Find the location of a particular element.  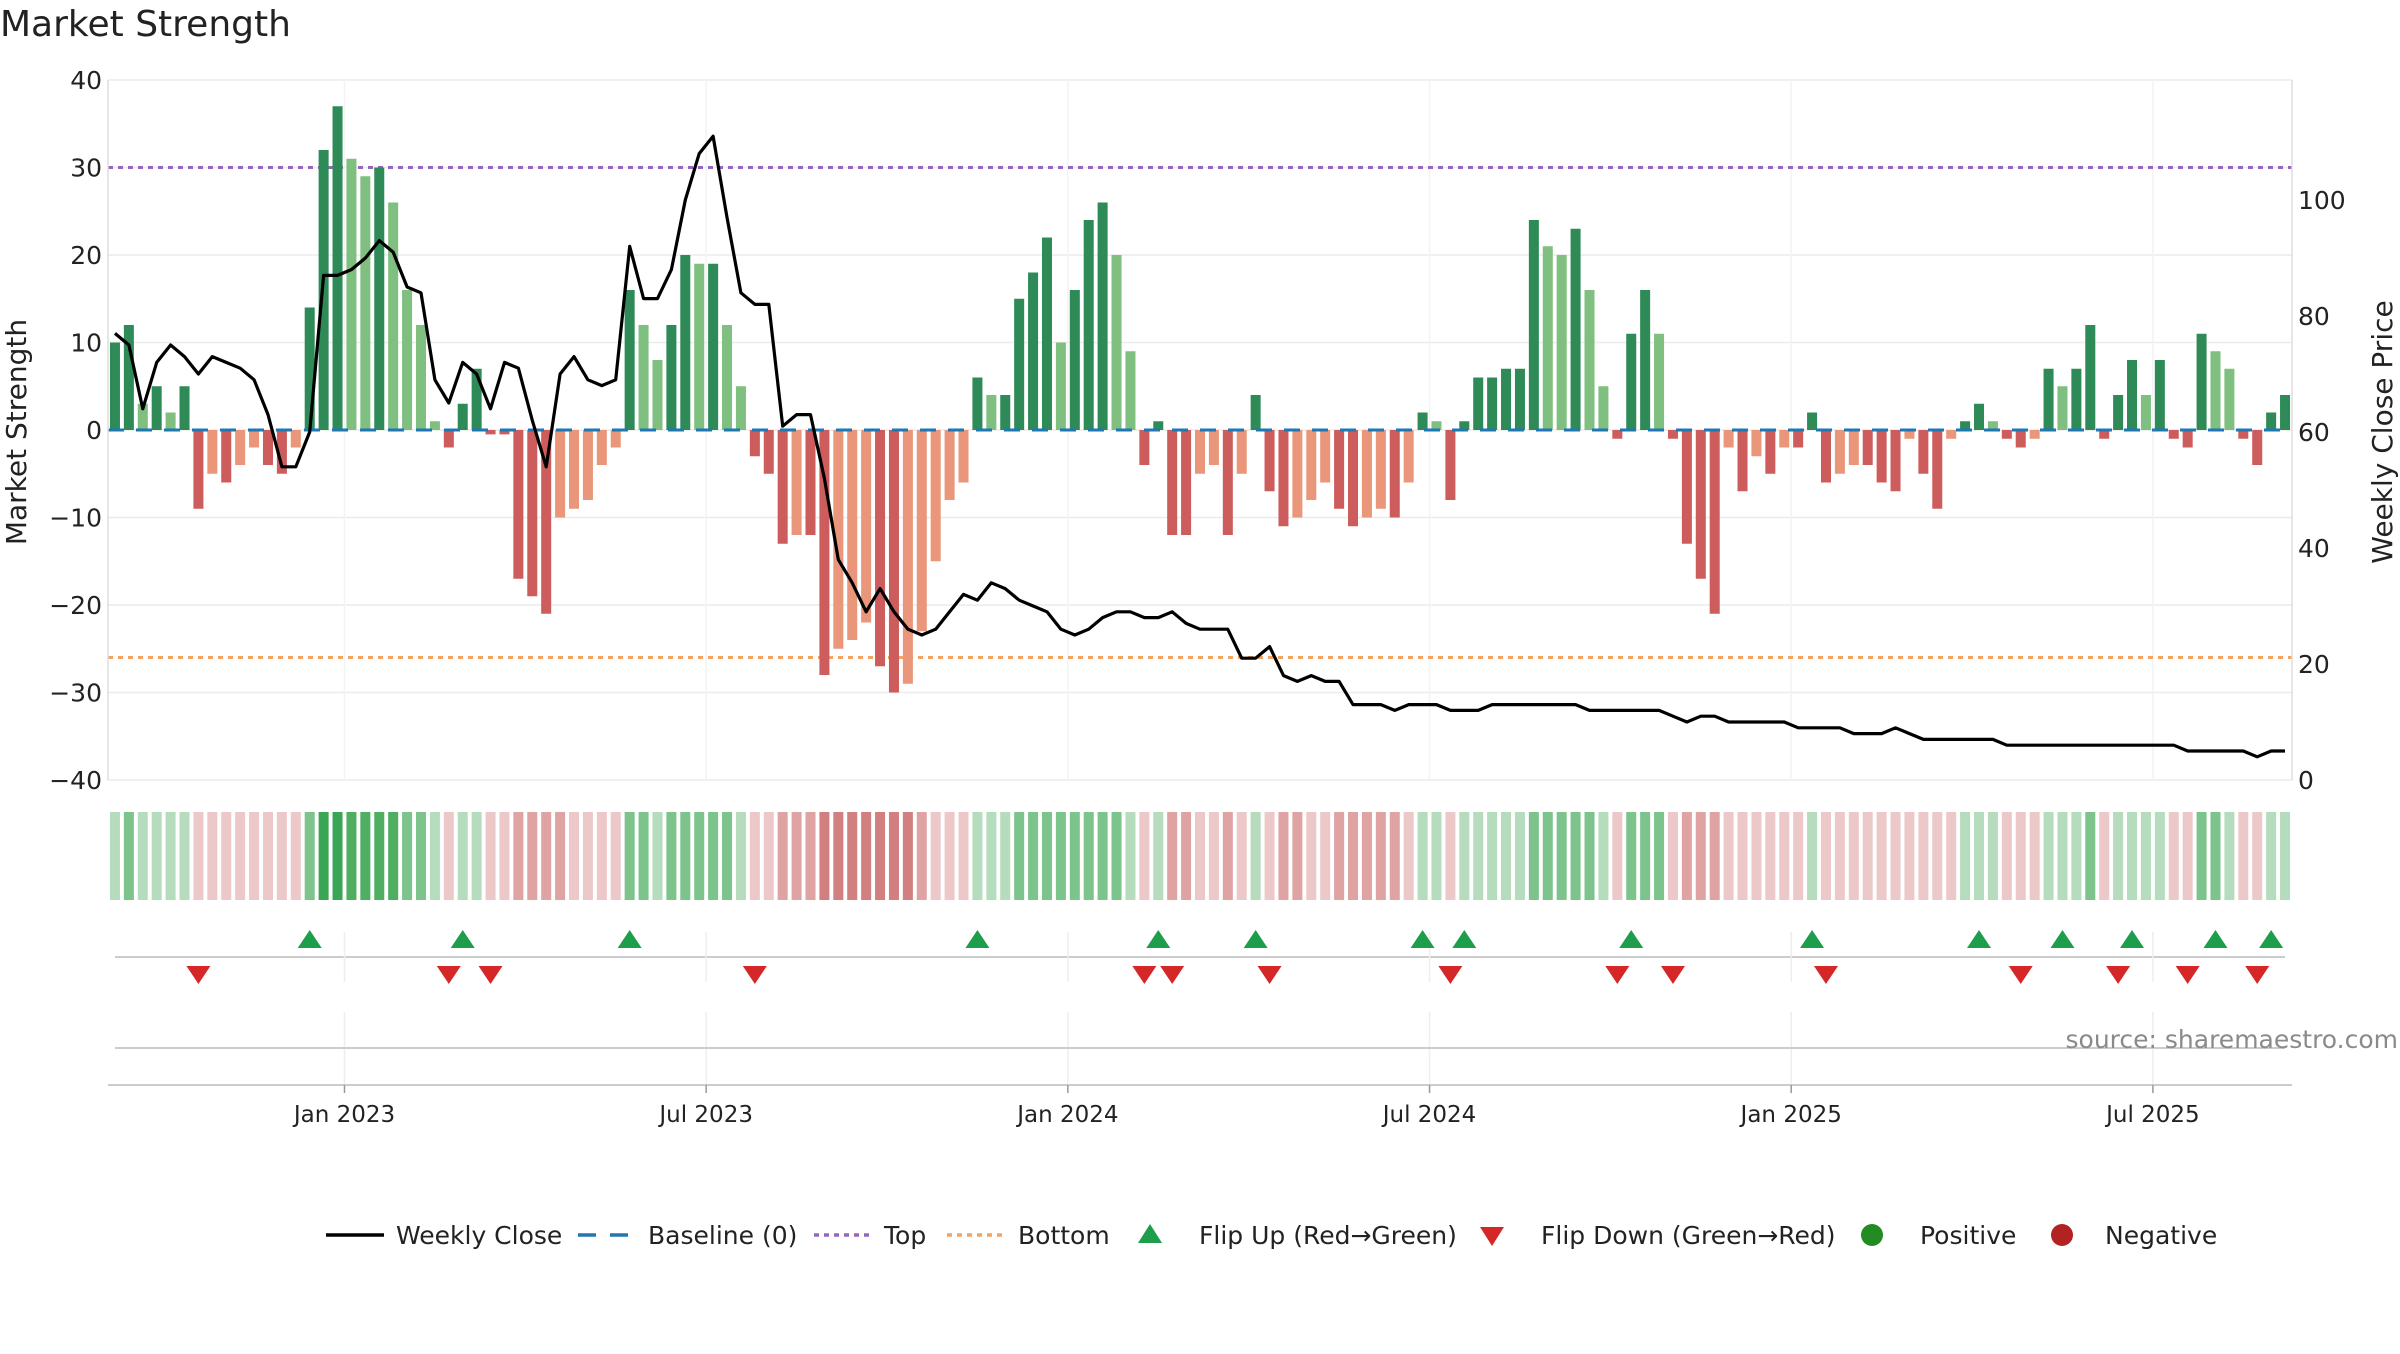

x-tick-label: Jul 2024 is located at coordinates (1429, 1115).